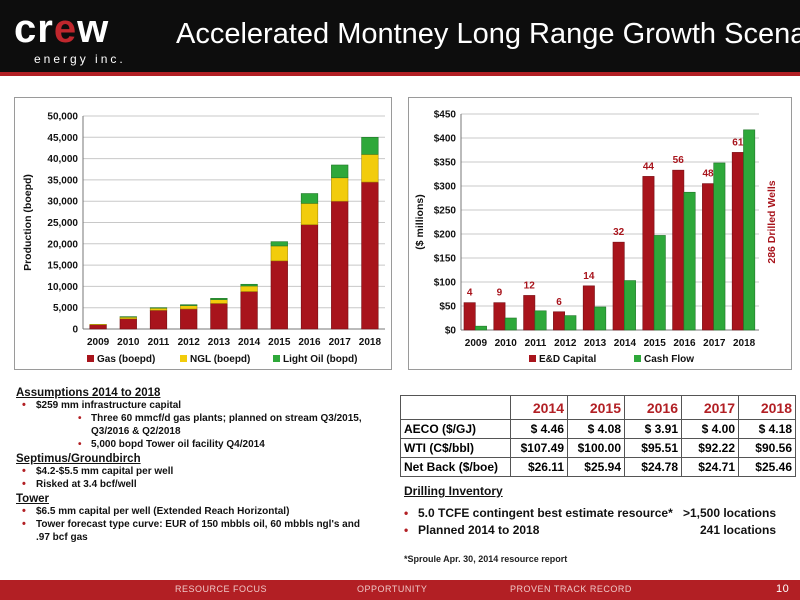 The width and height of the screenshot is (800, 600). What do you see at coordinates (479, 530) in the screenshot?
I see `drilling-label: Planned 2014 to 2018` at bounding box center [479, 530].